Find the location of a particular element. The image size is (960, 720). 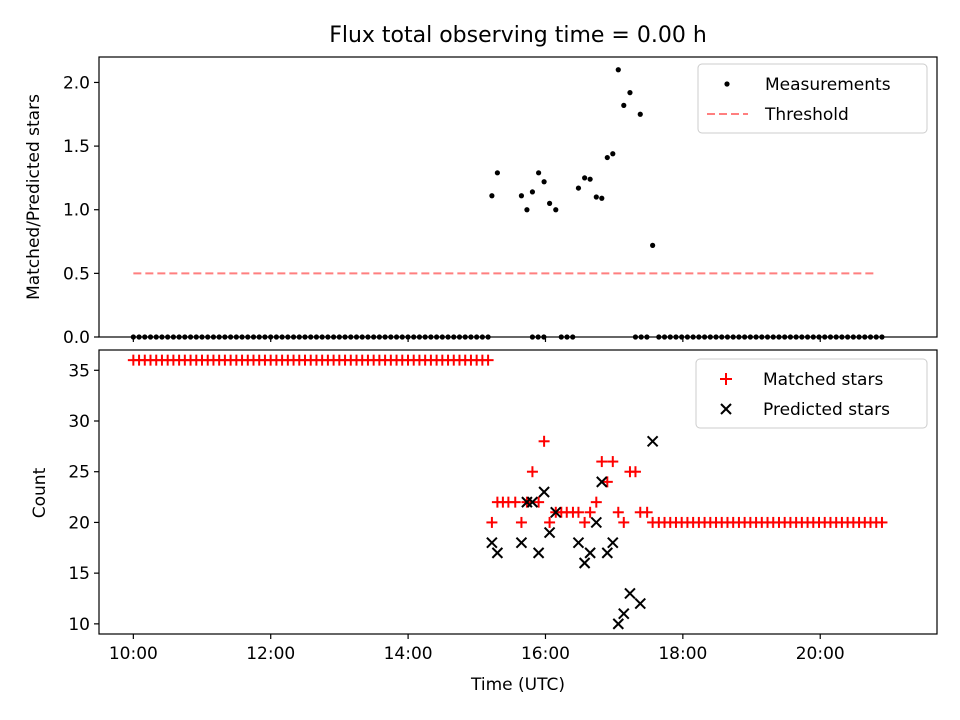

y-tick-label: 1.0 is located at coordinates (76, 211).